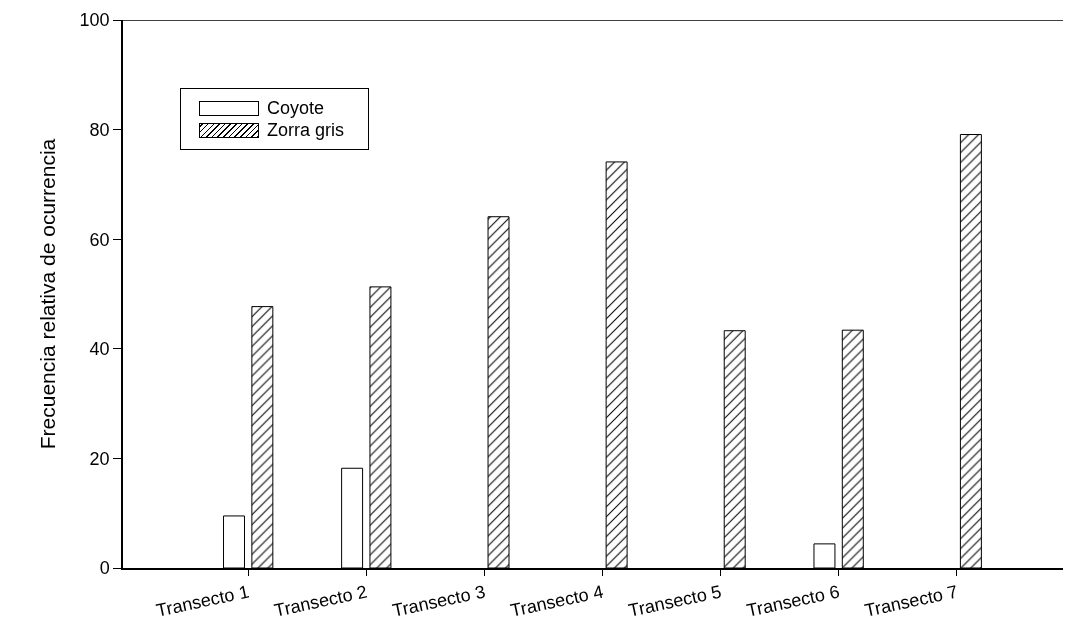 The image size is (1067, 627). I want to click on y-tick-label: 0, so click(104, 568).